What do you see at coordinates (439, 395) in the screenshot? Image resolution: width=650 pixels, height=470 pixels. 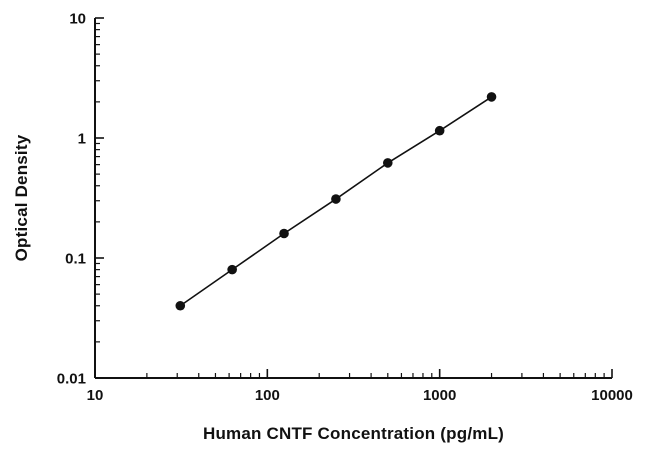 I see `x-tick-label: 1000` at bounding box center [439, 395].